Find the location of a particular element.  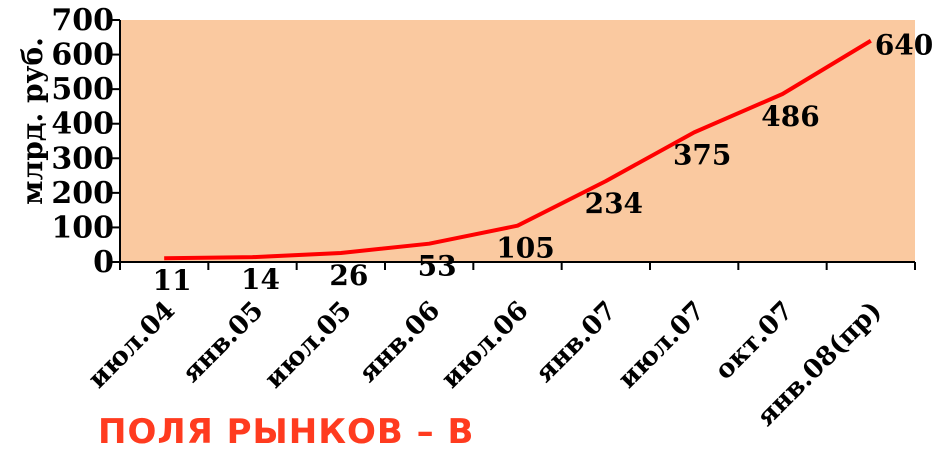

x-tick-label: янв.07 is located at coordinates (576, 342).